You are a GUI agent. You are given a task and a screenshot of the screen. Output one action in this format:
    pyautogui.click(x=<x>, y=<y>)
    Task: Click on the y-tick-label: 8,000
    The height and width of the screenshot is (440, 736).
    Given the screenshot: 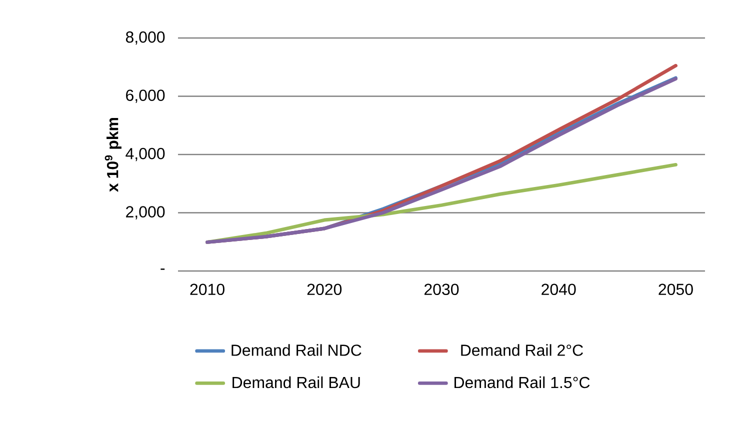 What is the action you would take?
    pyautogui.click(x=145, y=38)
    